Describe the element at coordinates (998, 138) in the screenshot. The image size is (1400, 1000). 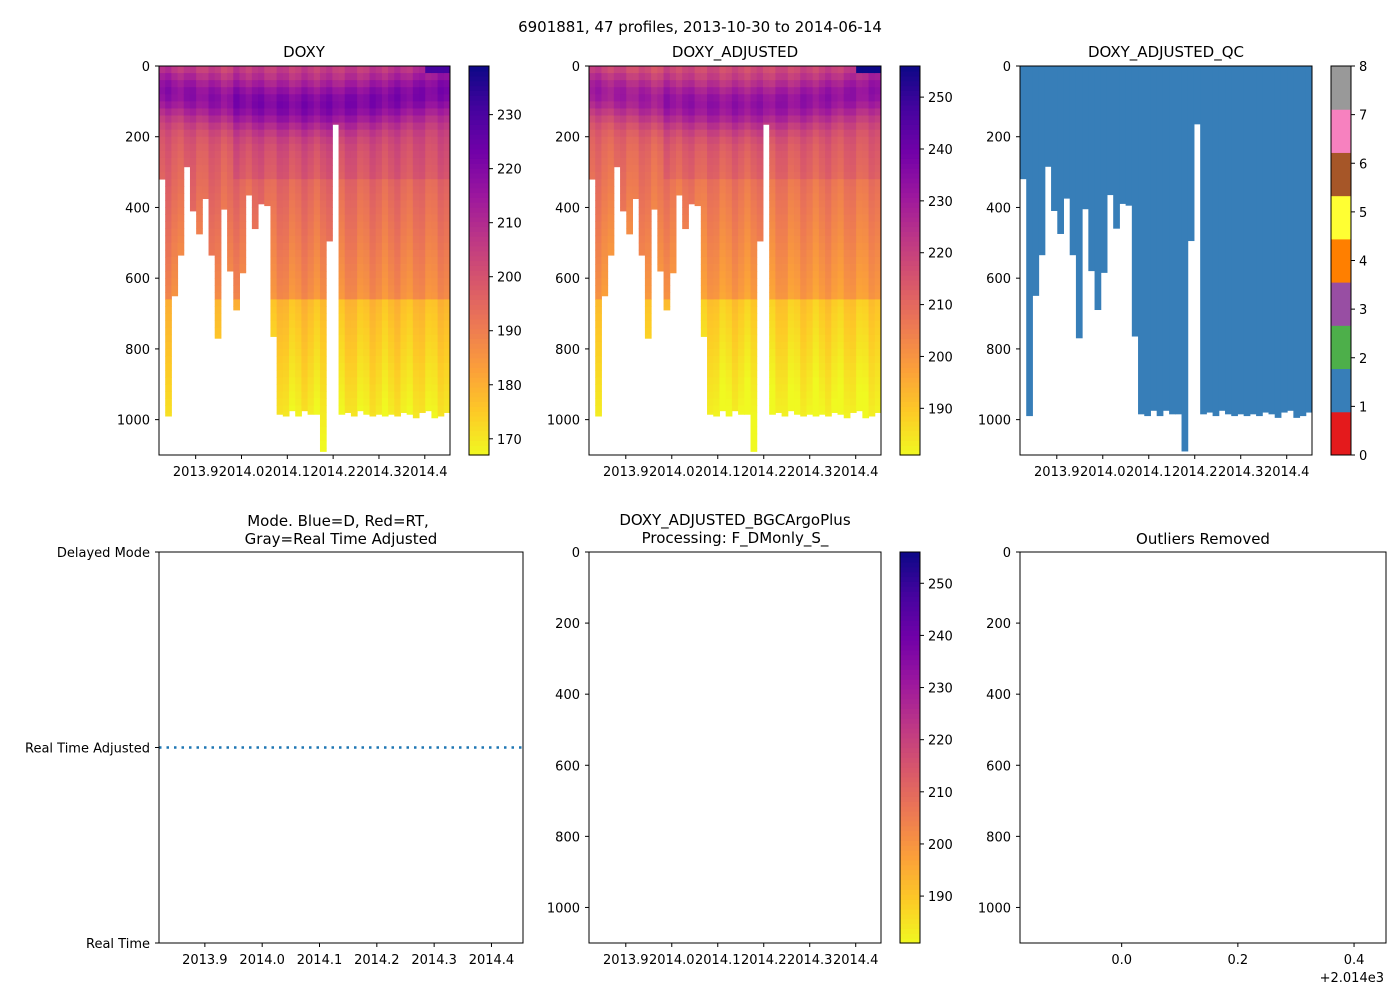
I see `y-tick-label: 200` at that location.